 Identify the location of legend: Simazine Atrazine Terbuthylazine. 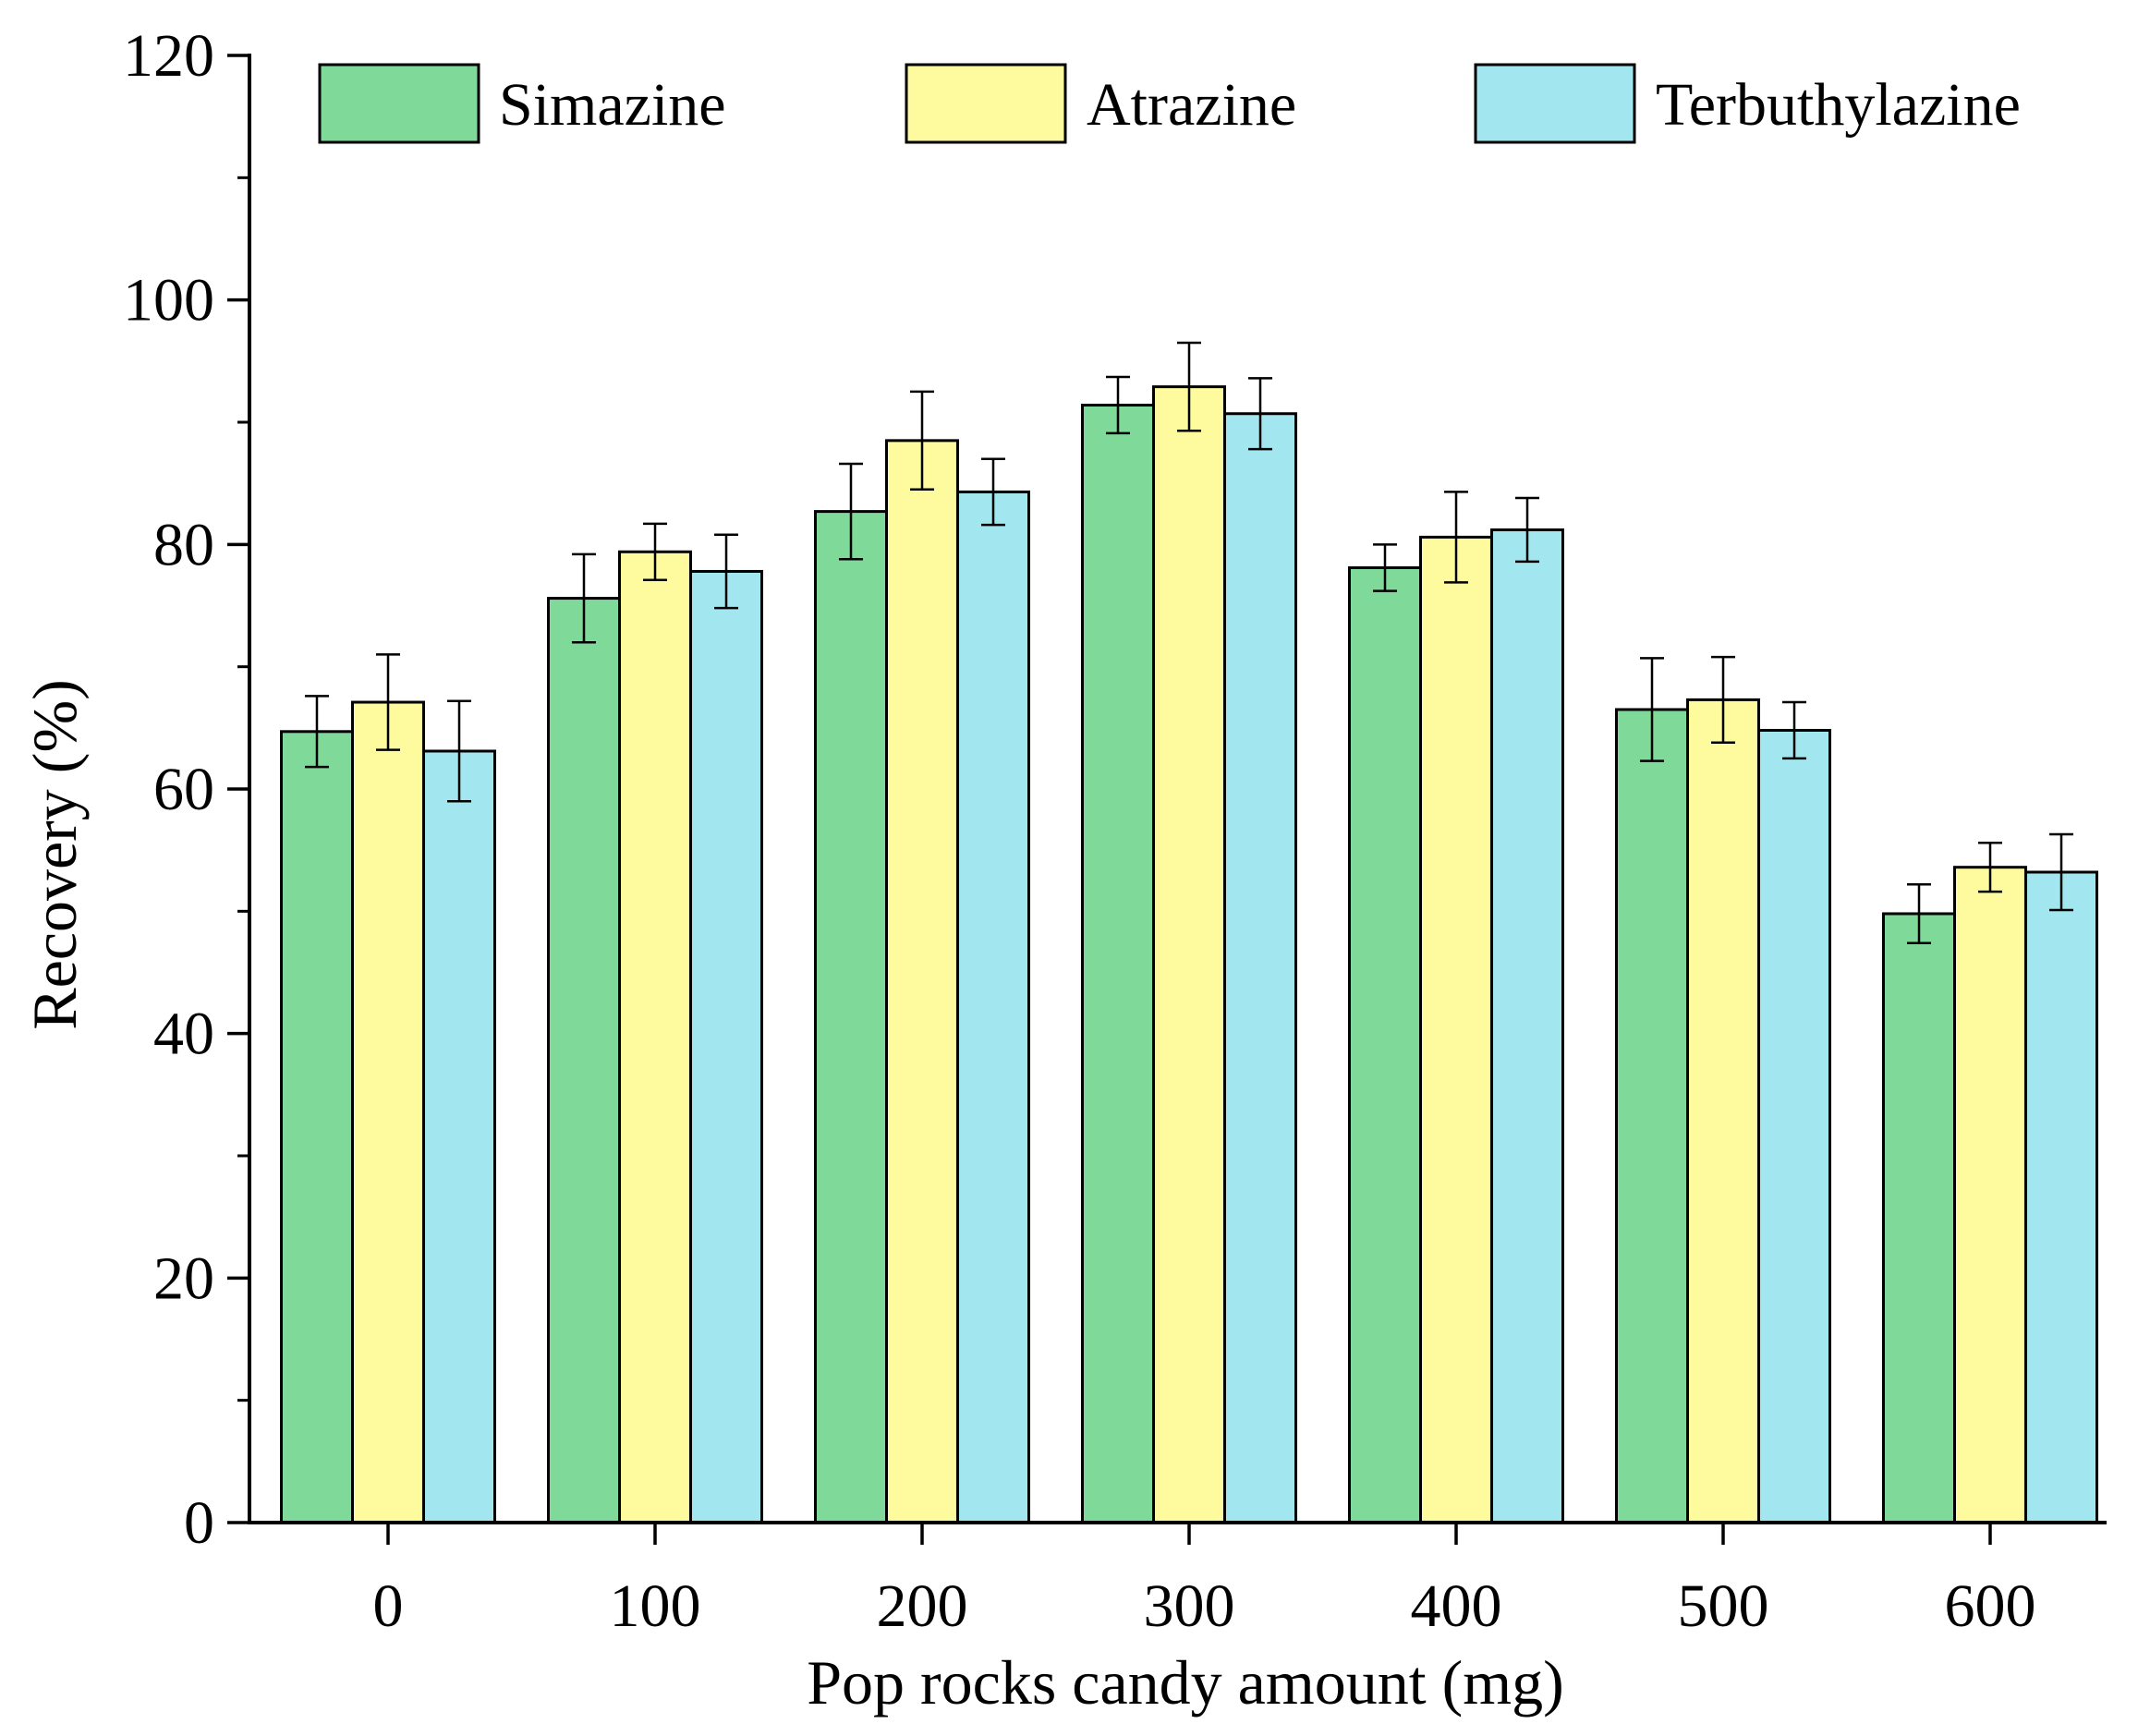
(1169, 104).